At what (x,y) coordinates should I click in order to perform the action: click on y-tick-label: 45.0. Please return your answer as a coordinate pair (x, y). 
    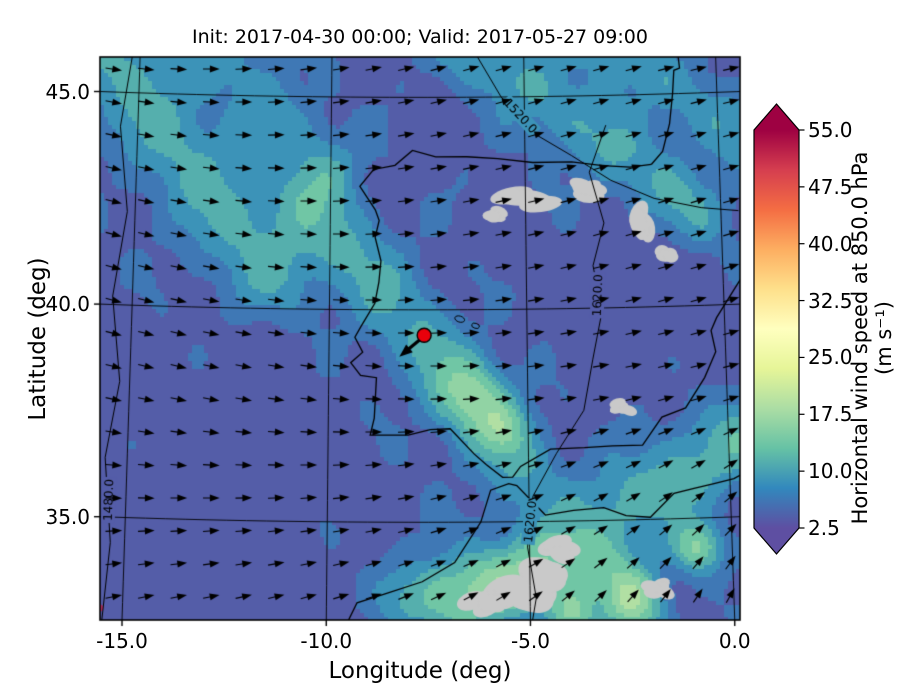
    Looking at the image, I should click on (67, 91).